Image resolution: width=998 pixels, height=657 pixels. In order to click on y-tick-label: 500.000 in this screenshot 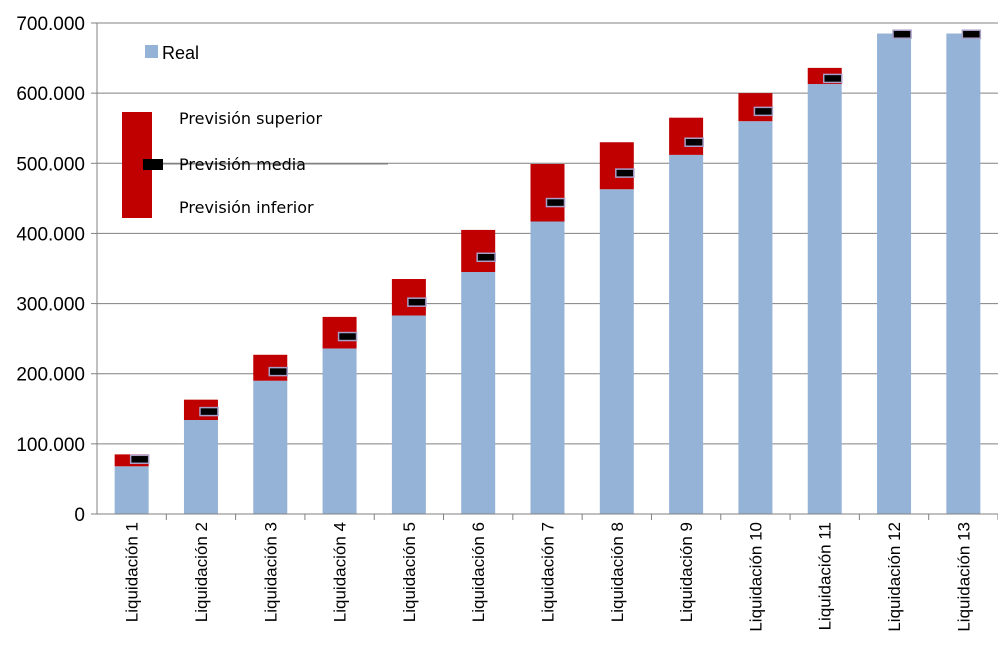, I will do `click(50, 164)`.